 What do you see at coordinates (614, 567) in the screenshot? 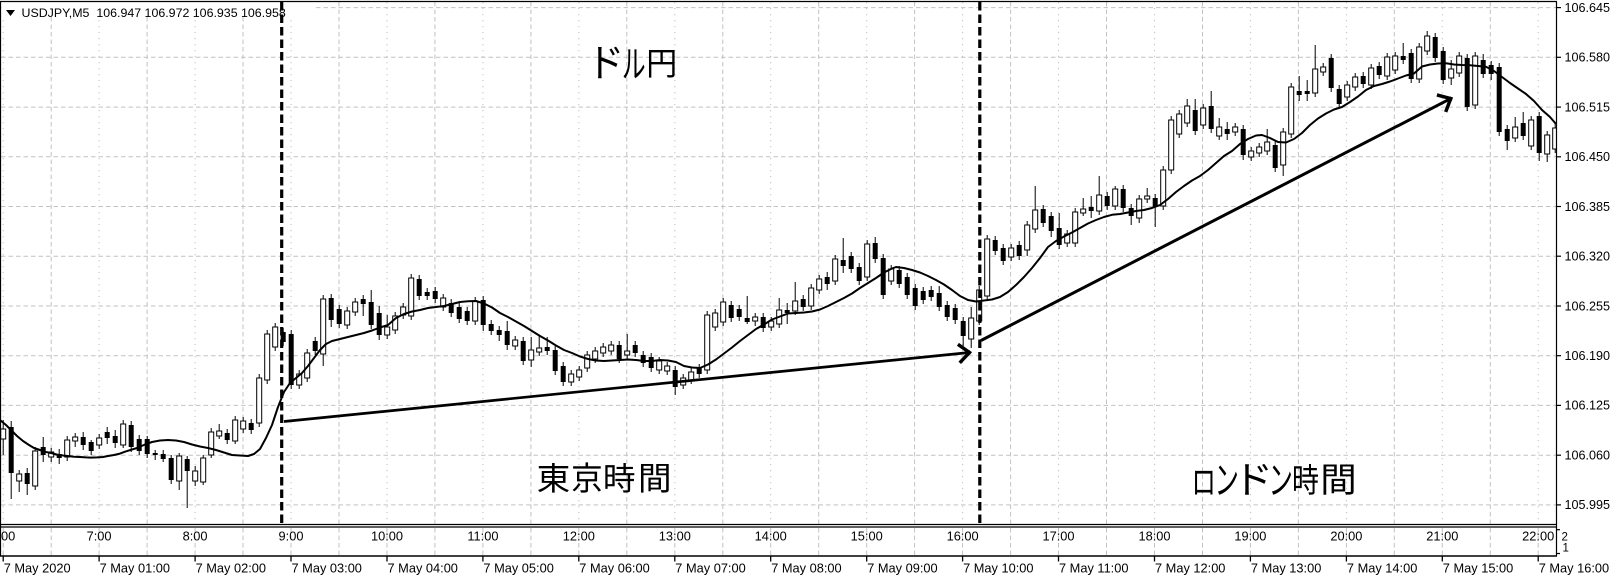
I see `svg-text: 7 May 06:00` at bounding box center [614, 567].